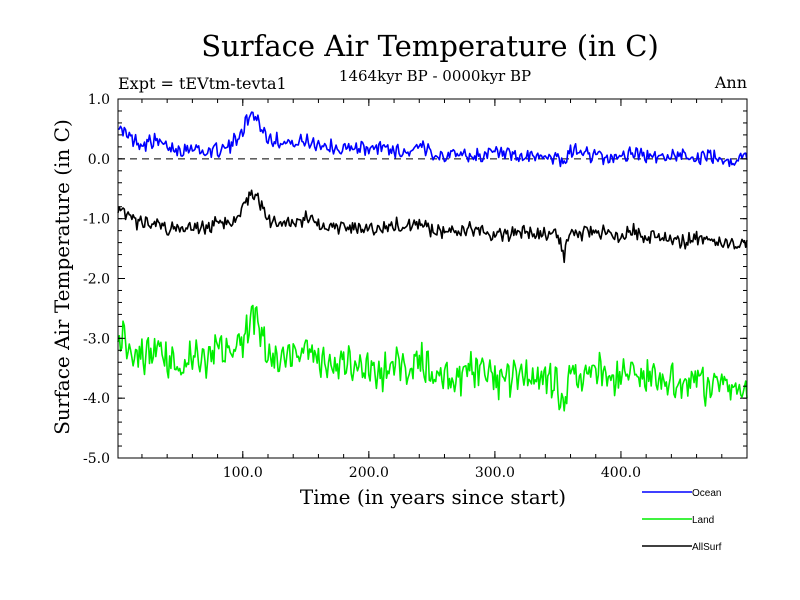 The width and height of the screenshot is (800, 600). I want to click on season-label: Ann, so click(730, 82).